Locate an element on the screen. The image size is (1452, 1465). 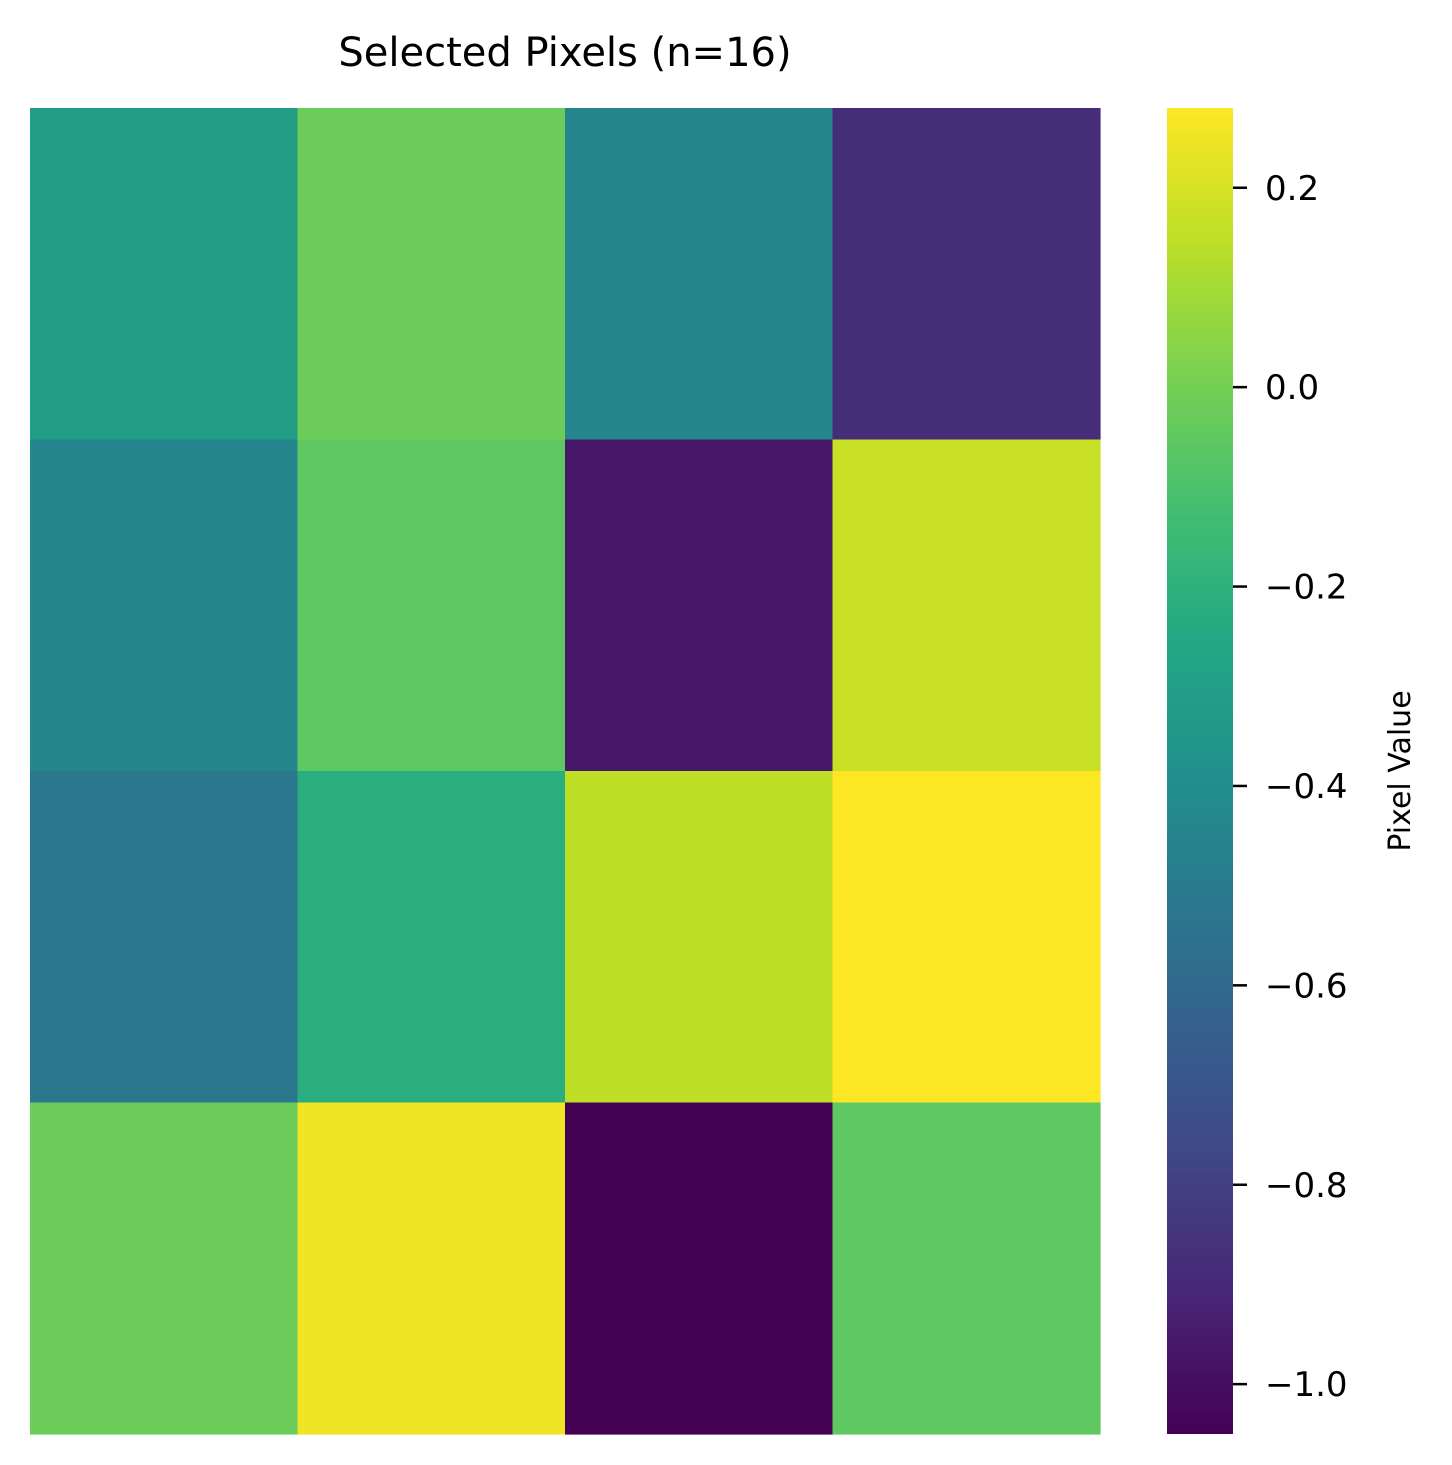
heatmap-cell-r3-c2 is located at coordinates (699, 1268).